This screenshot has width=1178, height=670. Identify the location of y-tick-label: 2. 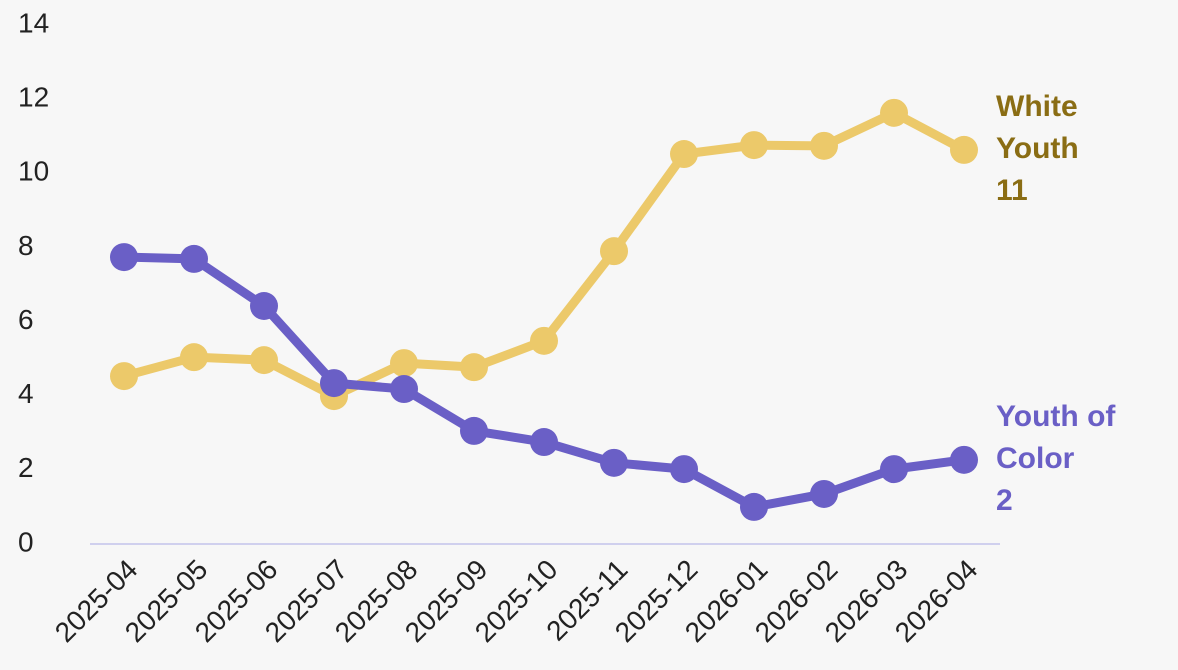
(26, 467).